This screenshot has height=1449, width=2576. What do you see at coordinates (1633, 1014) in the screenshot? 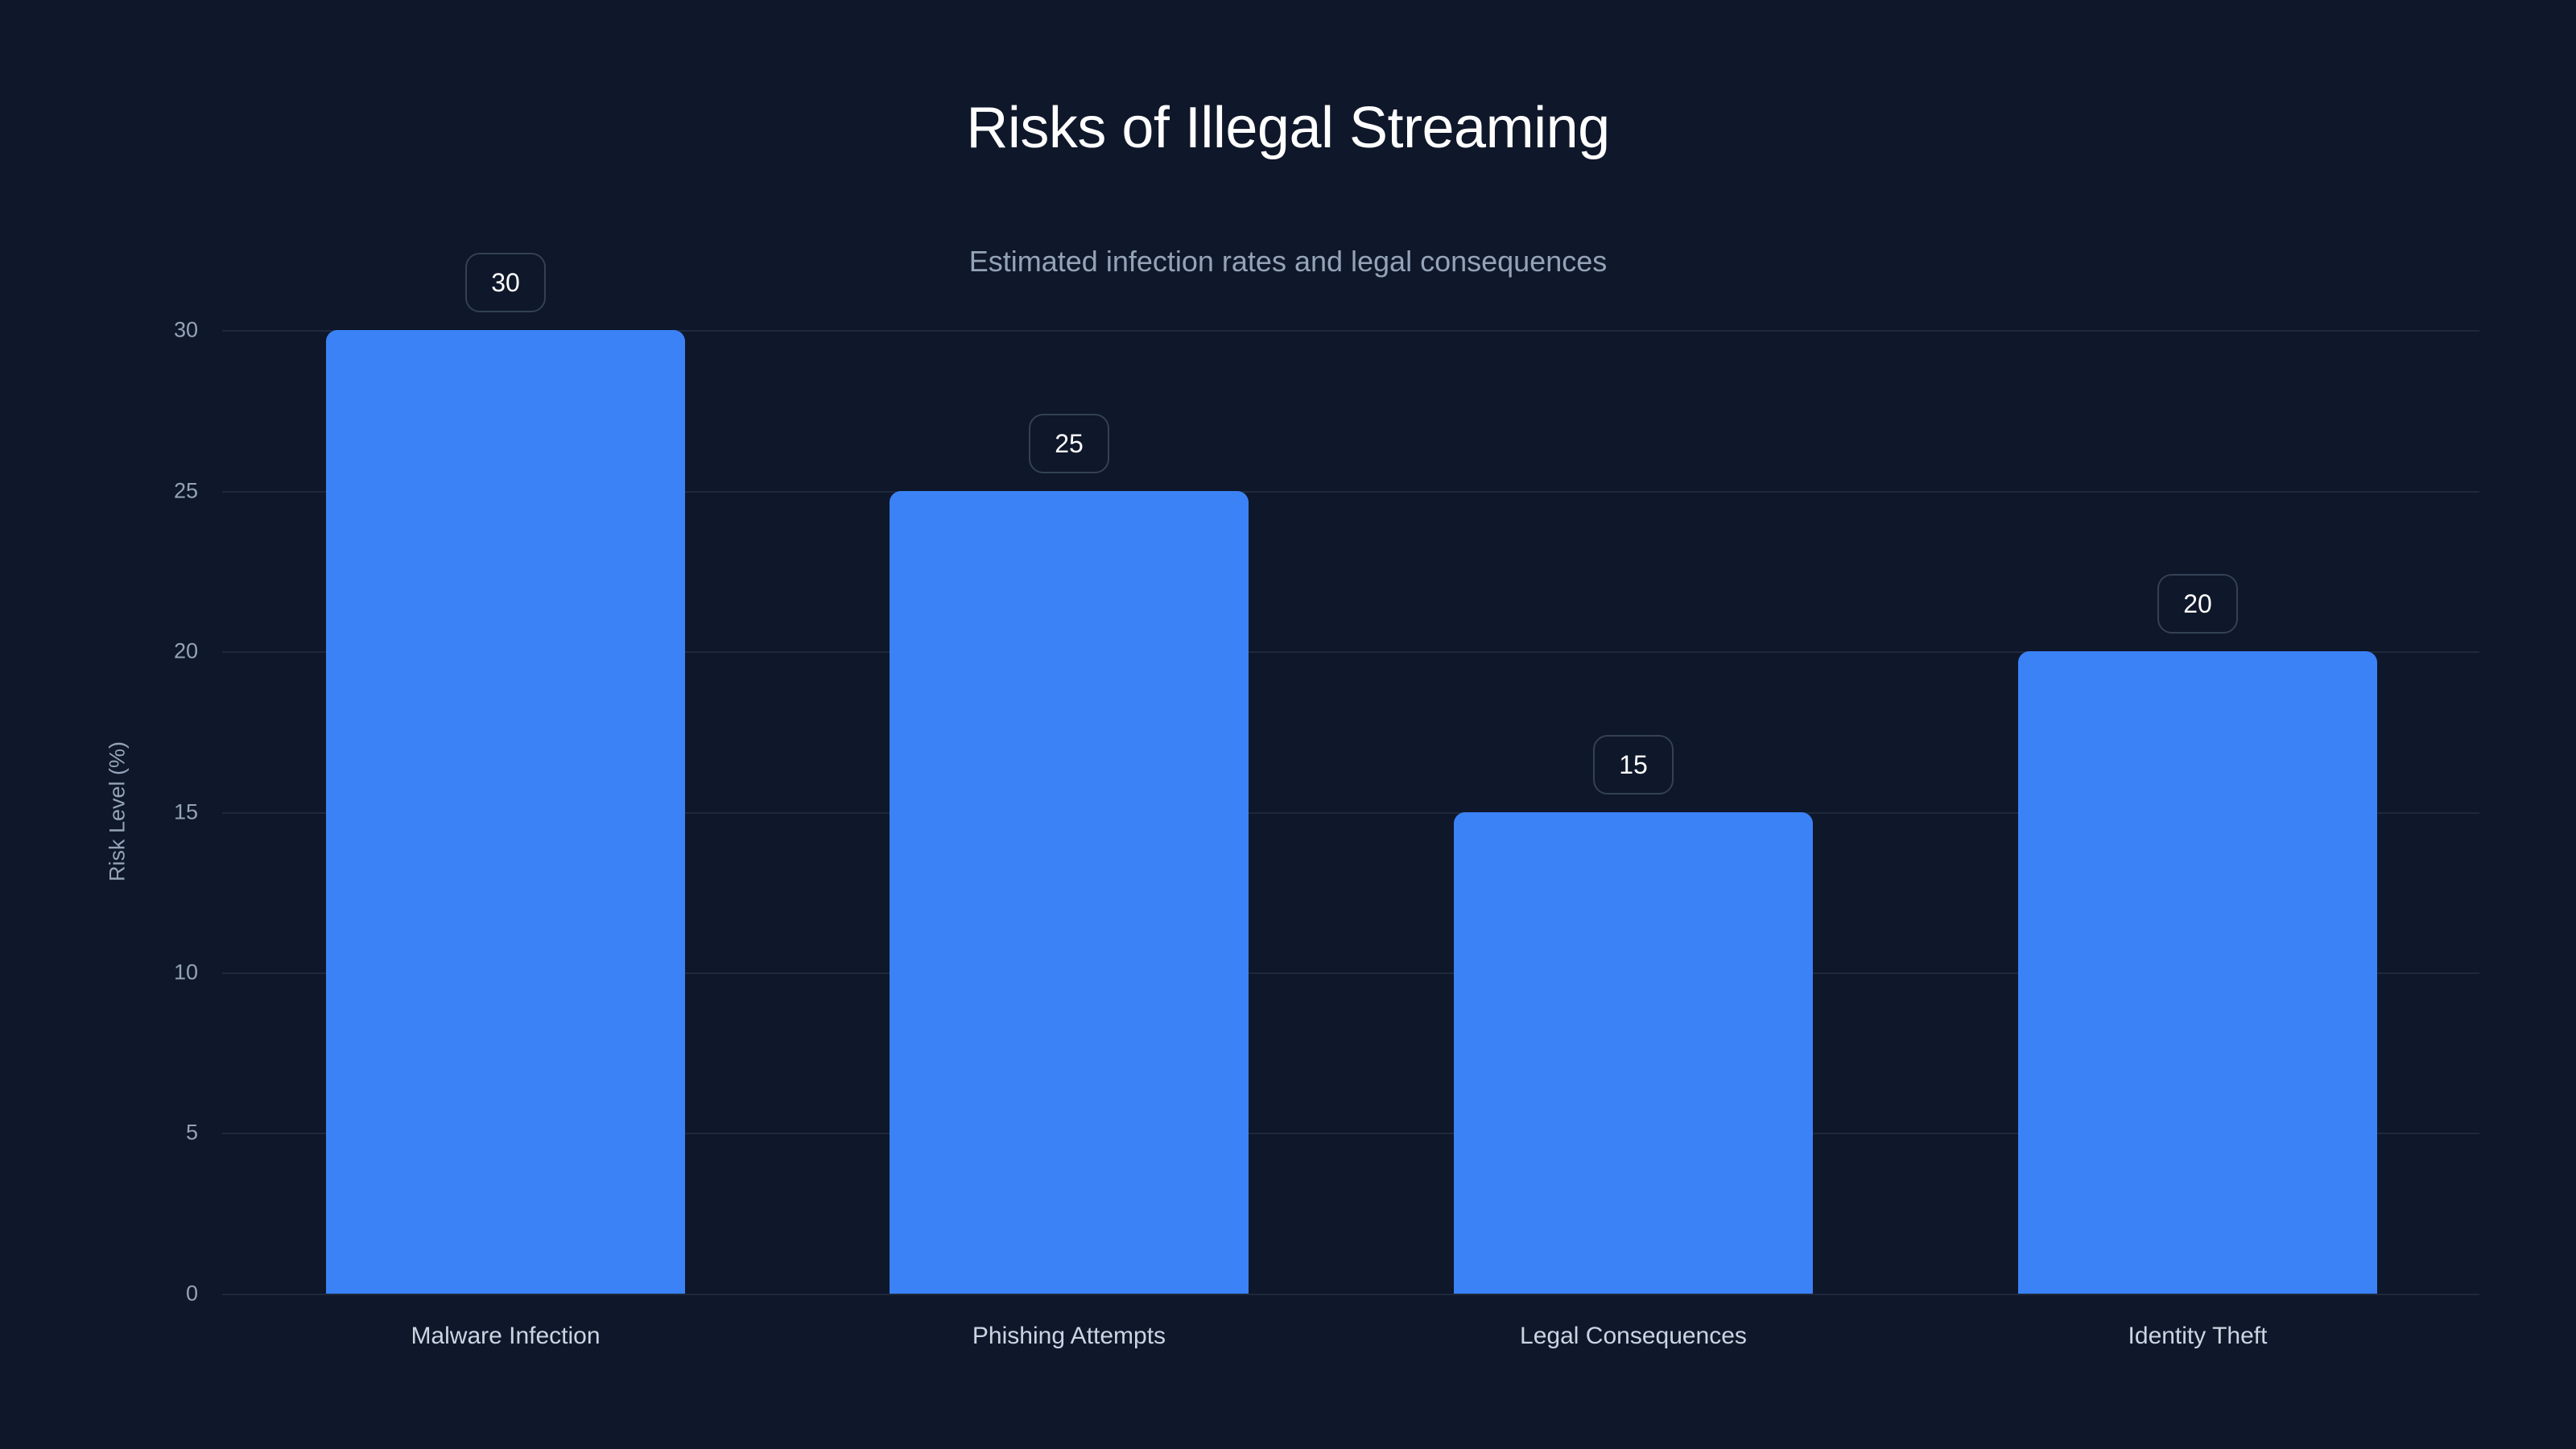
I see `bar-legal-consequences: 15` at bounding box center [1633, 1014].